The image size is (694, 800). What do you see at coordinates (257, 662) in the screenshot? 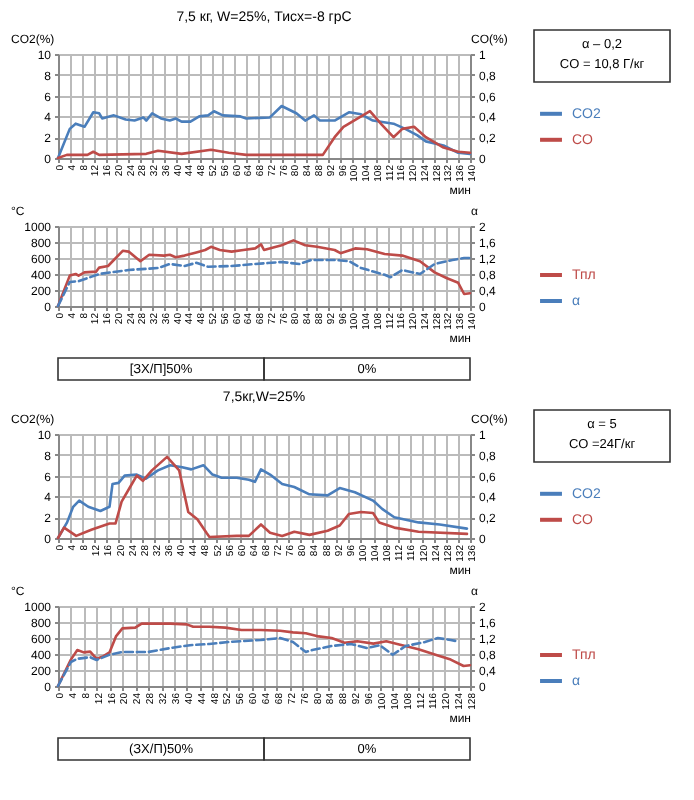
I see `line-series` at bounding box center [257, 662].